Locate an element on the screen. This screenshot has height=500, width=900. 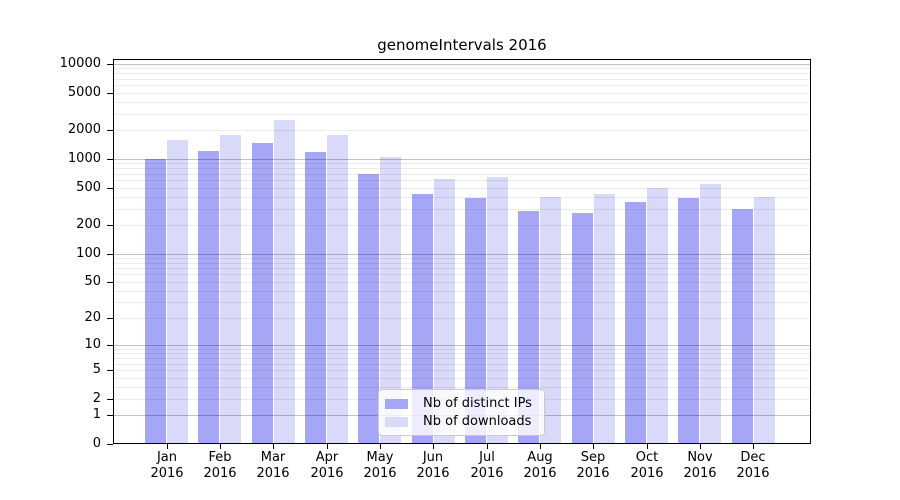
x-tick-label-jan: Jan 2016 is located at coordinates (167, 465).